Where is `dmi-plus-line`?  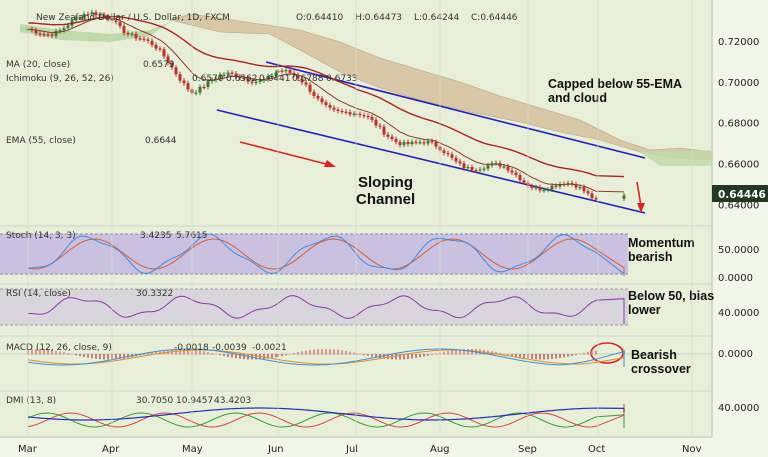
dmi-plus-line is located at coordinates (326, 416).